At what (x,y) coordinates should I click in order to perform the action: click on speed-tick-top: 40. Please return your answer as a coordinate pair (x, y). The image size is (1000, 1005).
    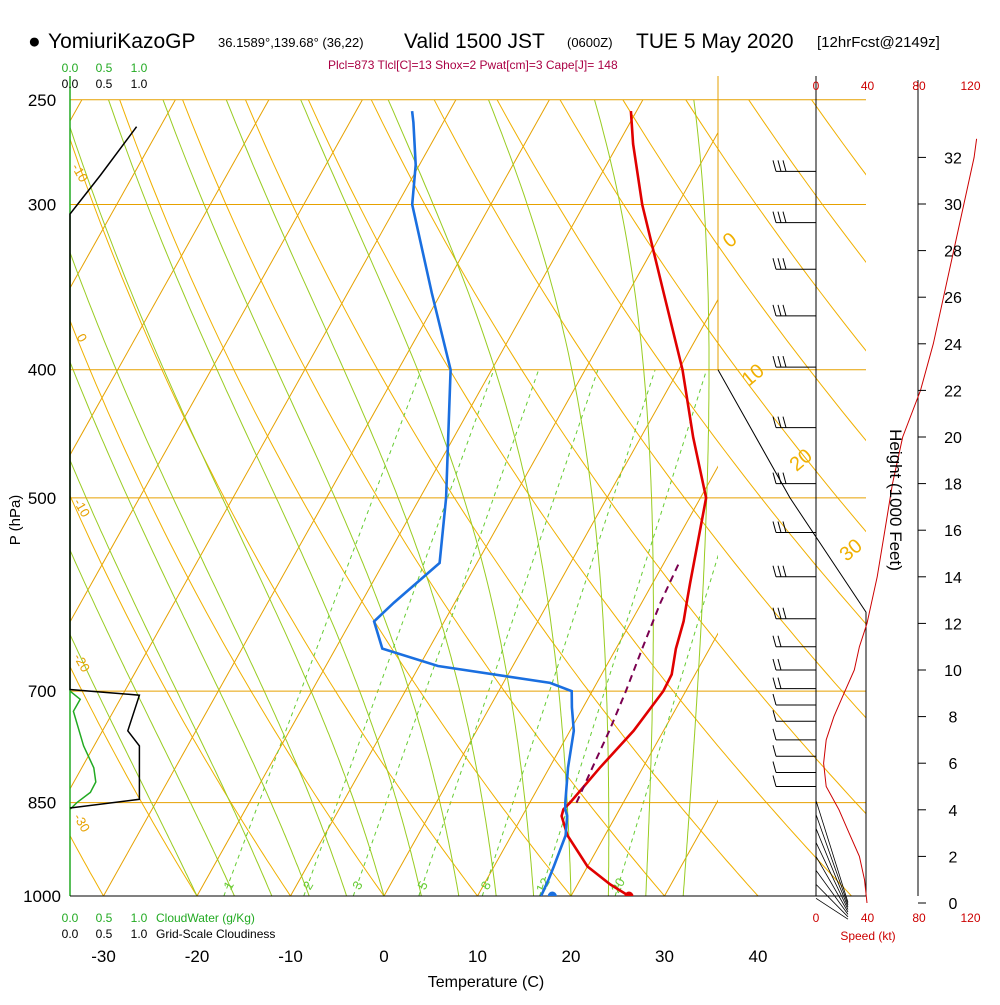
    Looking at the image, I should click on (868, 86).